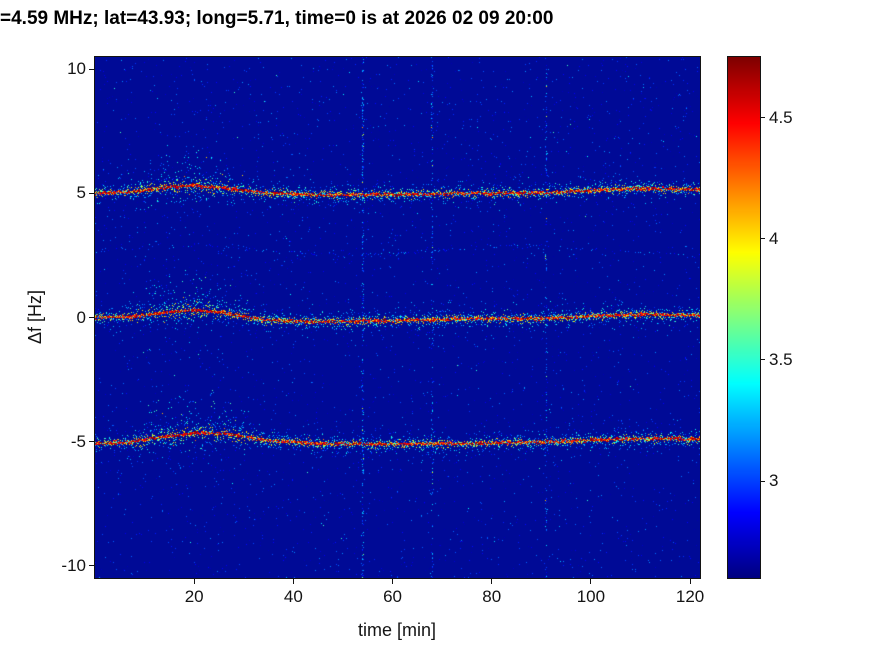  I want to click on x-axis-label: time [min], so click(396, 630).